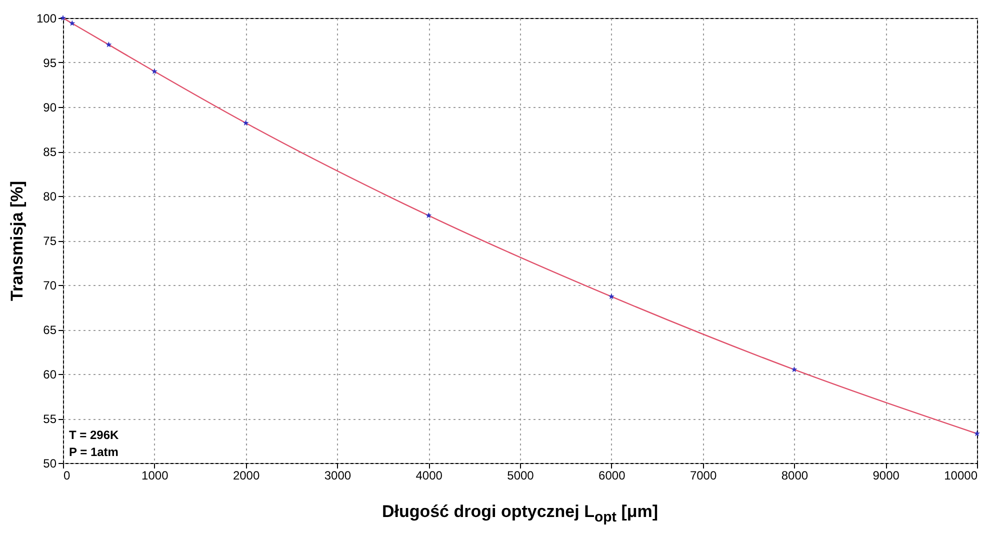 This screenshot has width=997, height=536. I want to click on annotation: T = 296K, so click(94, 435).